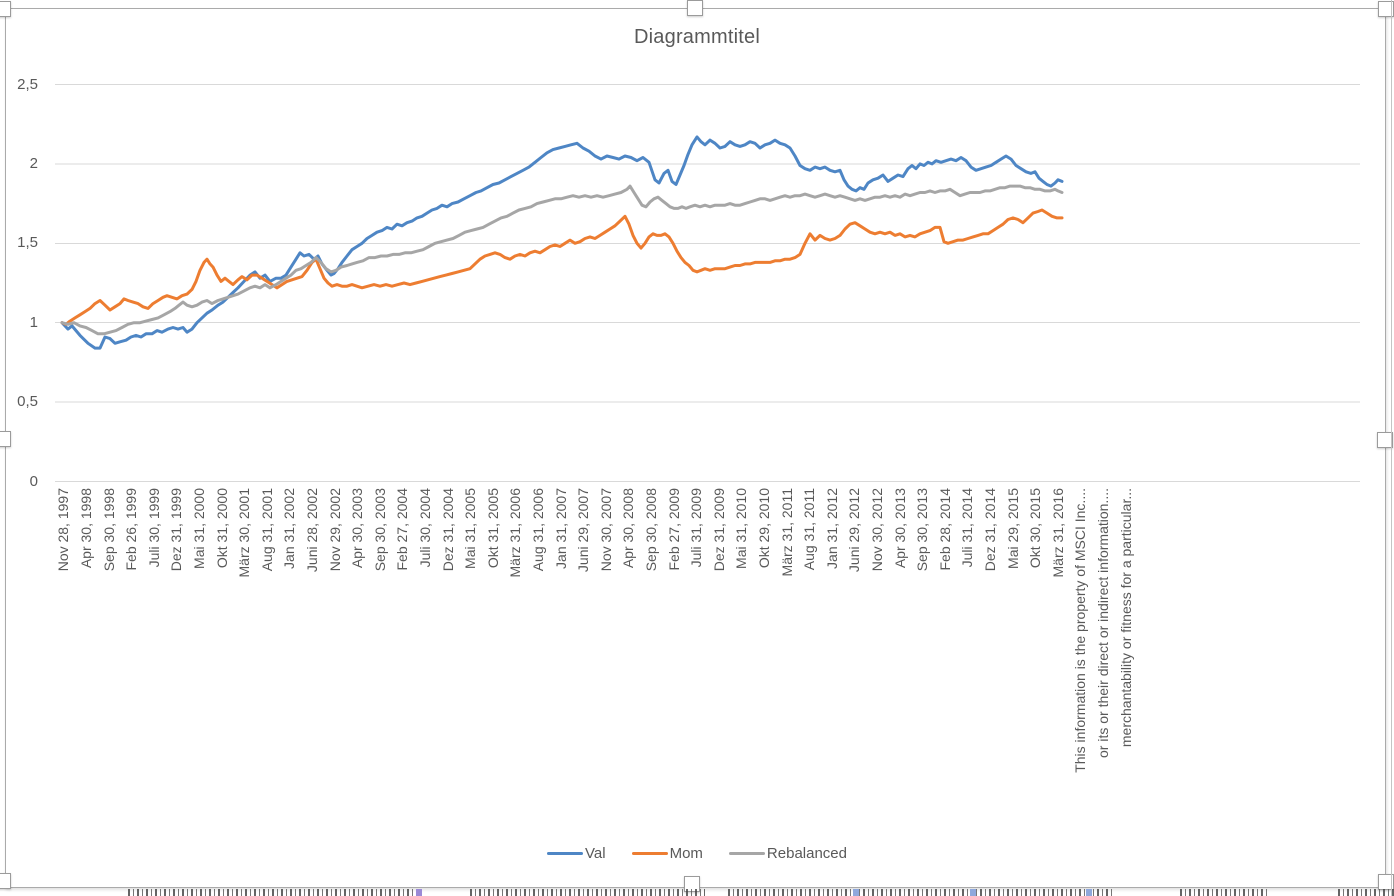 This screenshot has height=896, width=1394. I want to click on x-tick-label: Aug 31, 2006, so click(537, 530).